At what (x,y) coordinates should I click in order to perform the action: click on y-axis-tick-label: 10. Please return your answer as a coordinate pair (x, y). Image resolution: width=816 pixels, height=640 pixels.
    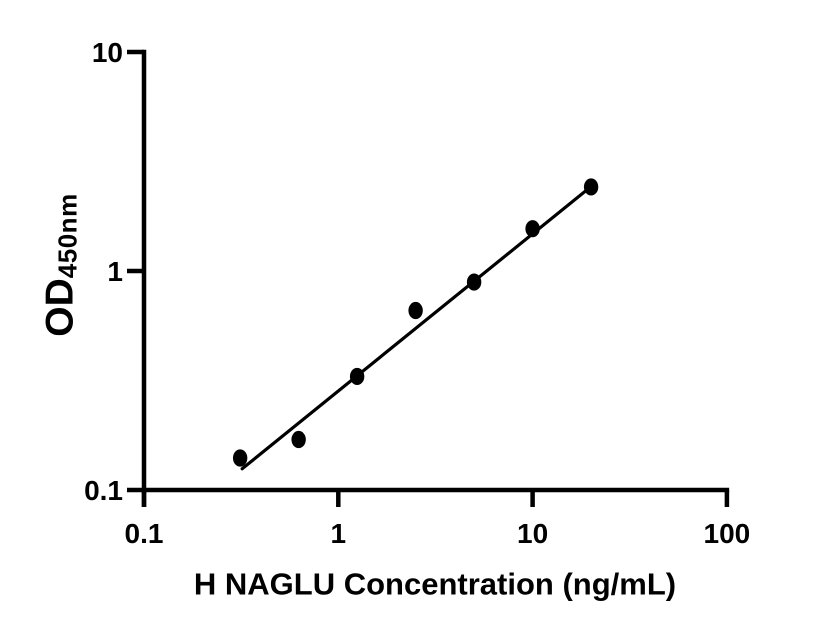
    Looking at the image, I should click on (107, 52).